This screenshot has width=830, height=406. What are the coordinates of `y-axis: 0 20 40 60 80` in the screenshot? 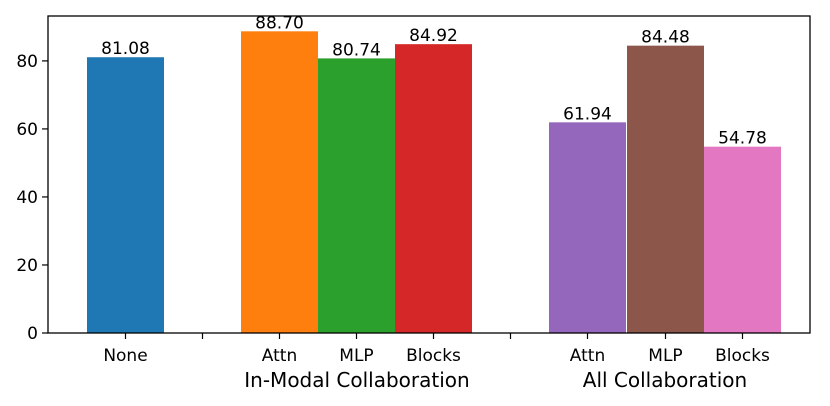 It's located at (32, 198).